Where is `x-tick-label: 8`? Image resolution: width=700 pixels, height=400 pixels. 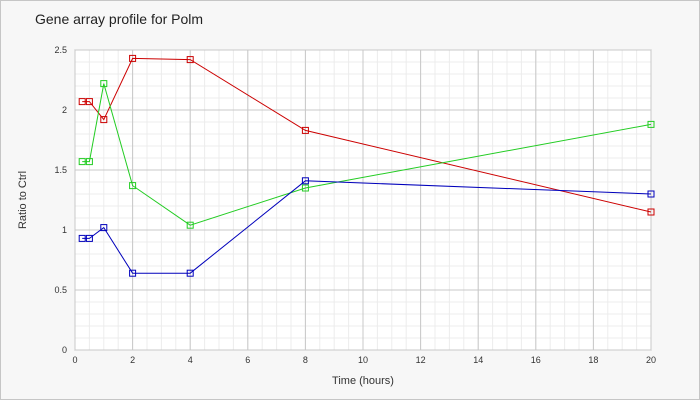 x-tick-label: 8 is located at coordinates (305, 360).